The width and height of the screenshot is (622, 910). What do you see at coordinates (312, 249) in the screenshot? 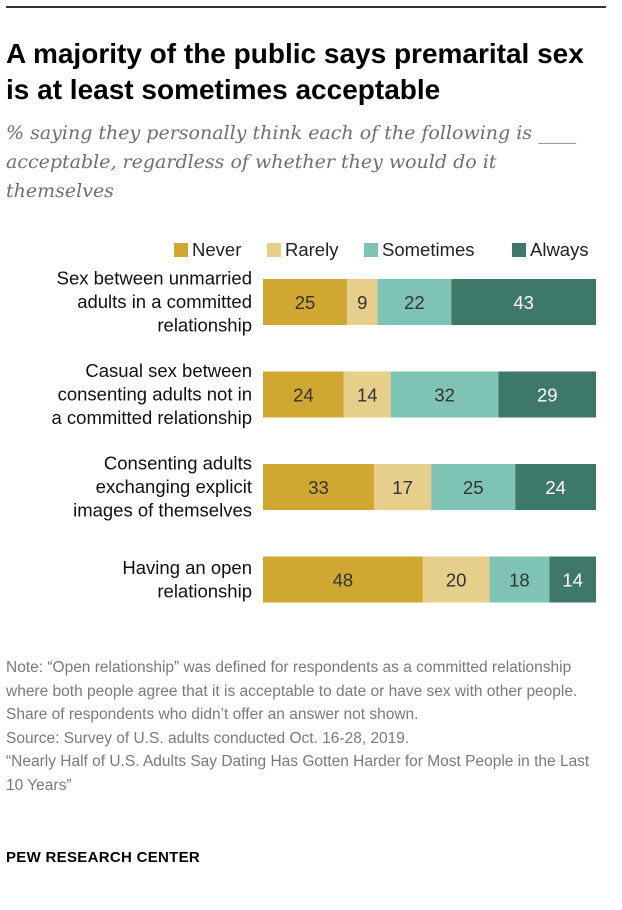
I see `legend-label-rarely: Rarely` at bounding box center [312, 249].